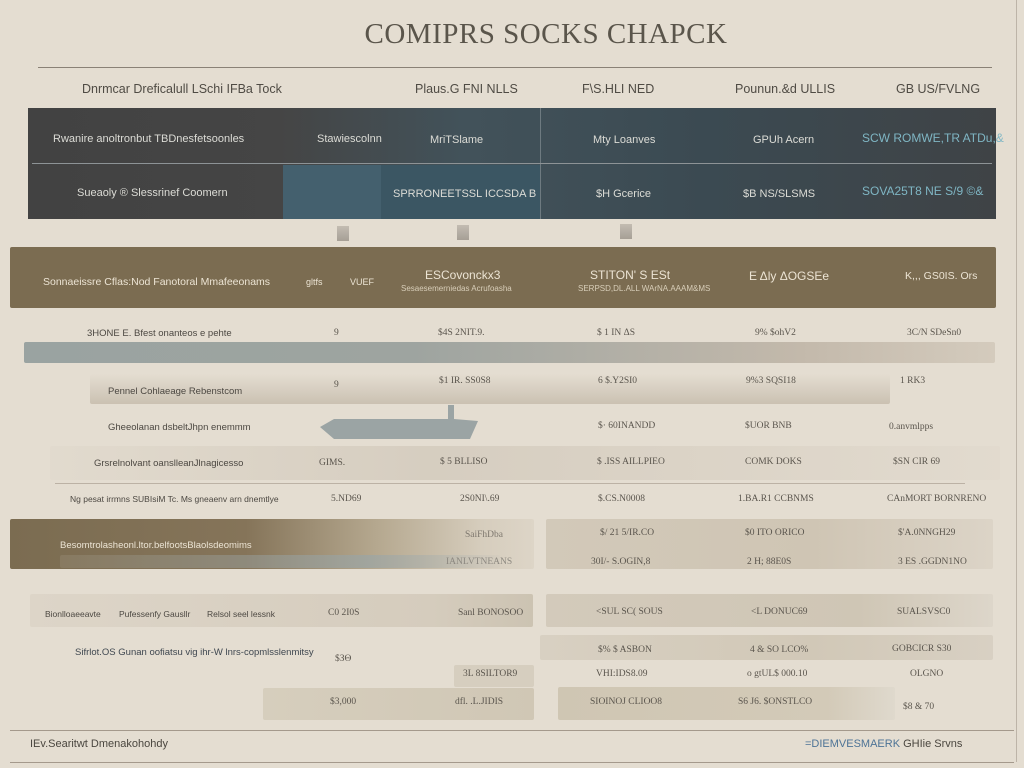 Image resolution: width=1024 pixels, height=768 pixels. What do you see at coordinates (464, 462) in the screenshot?
I see `row-value: $ 5 BLLISO` at bounding box center [464, 462].